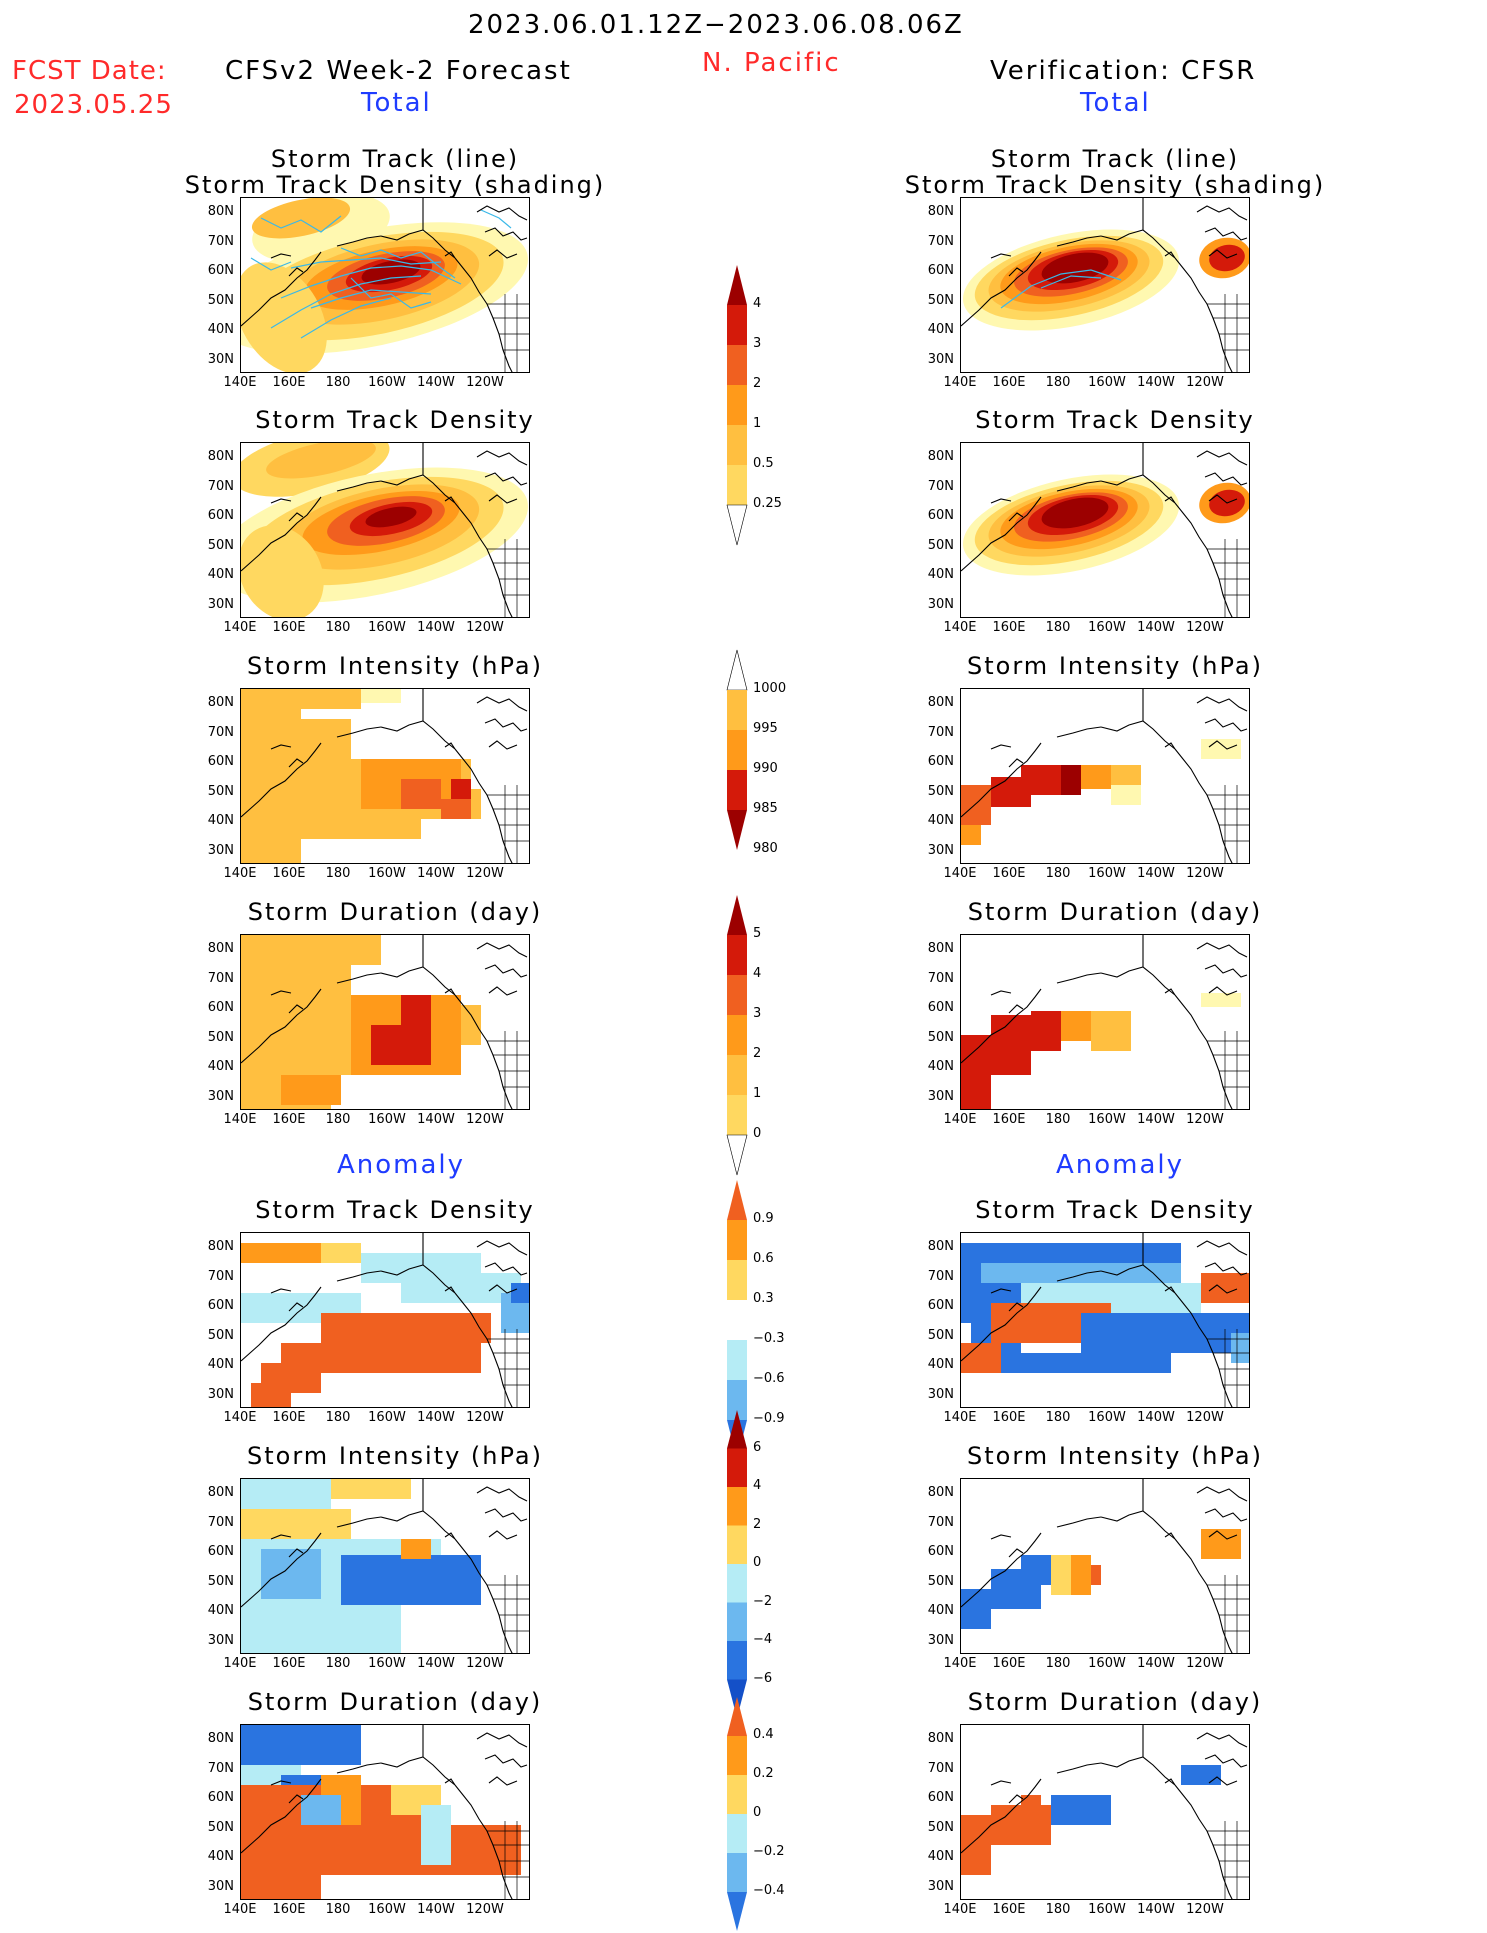  What do you see at coordinates (767, 503) in the screenshot?
I see `colorbar-tick-label: 0.25` at bounding box center [767, 503].